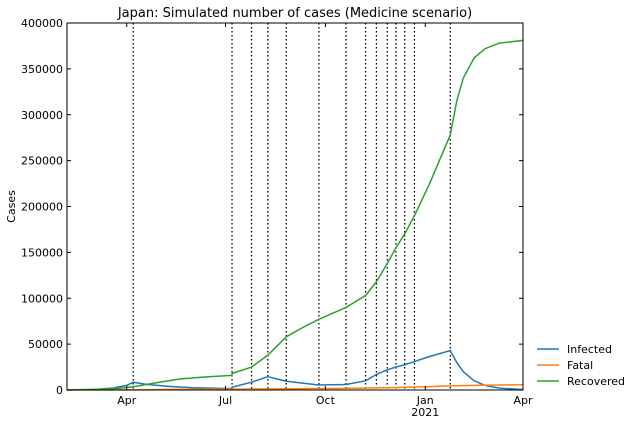 Image resolution: width=637 pixels, height=422 pixels. I want to click on y-tick-label: 50000, so click(45, 344).